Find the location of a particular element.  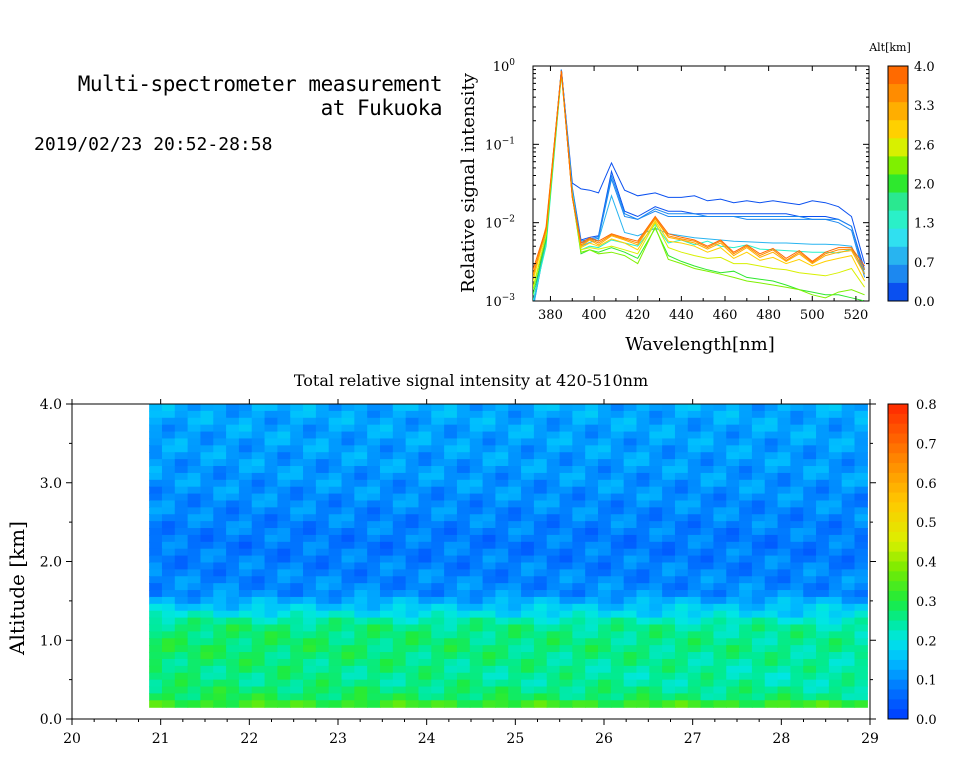

intensity-colorbar-tick-label: 0.7 is located at coordinates (926, 444).